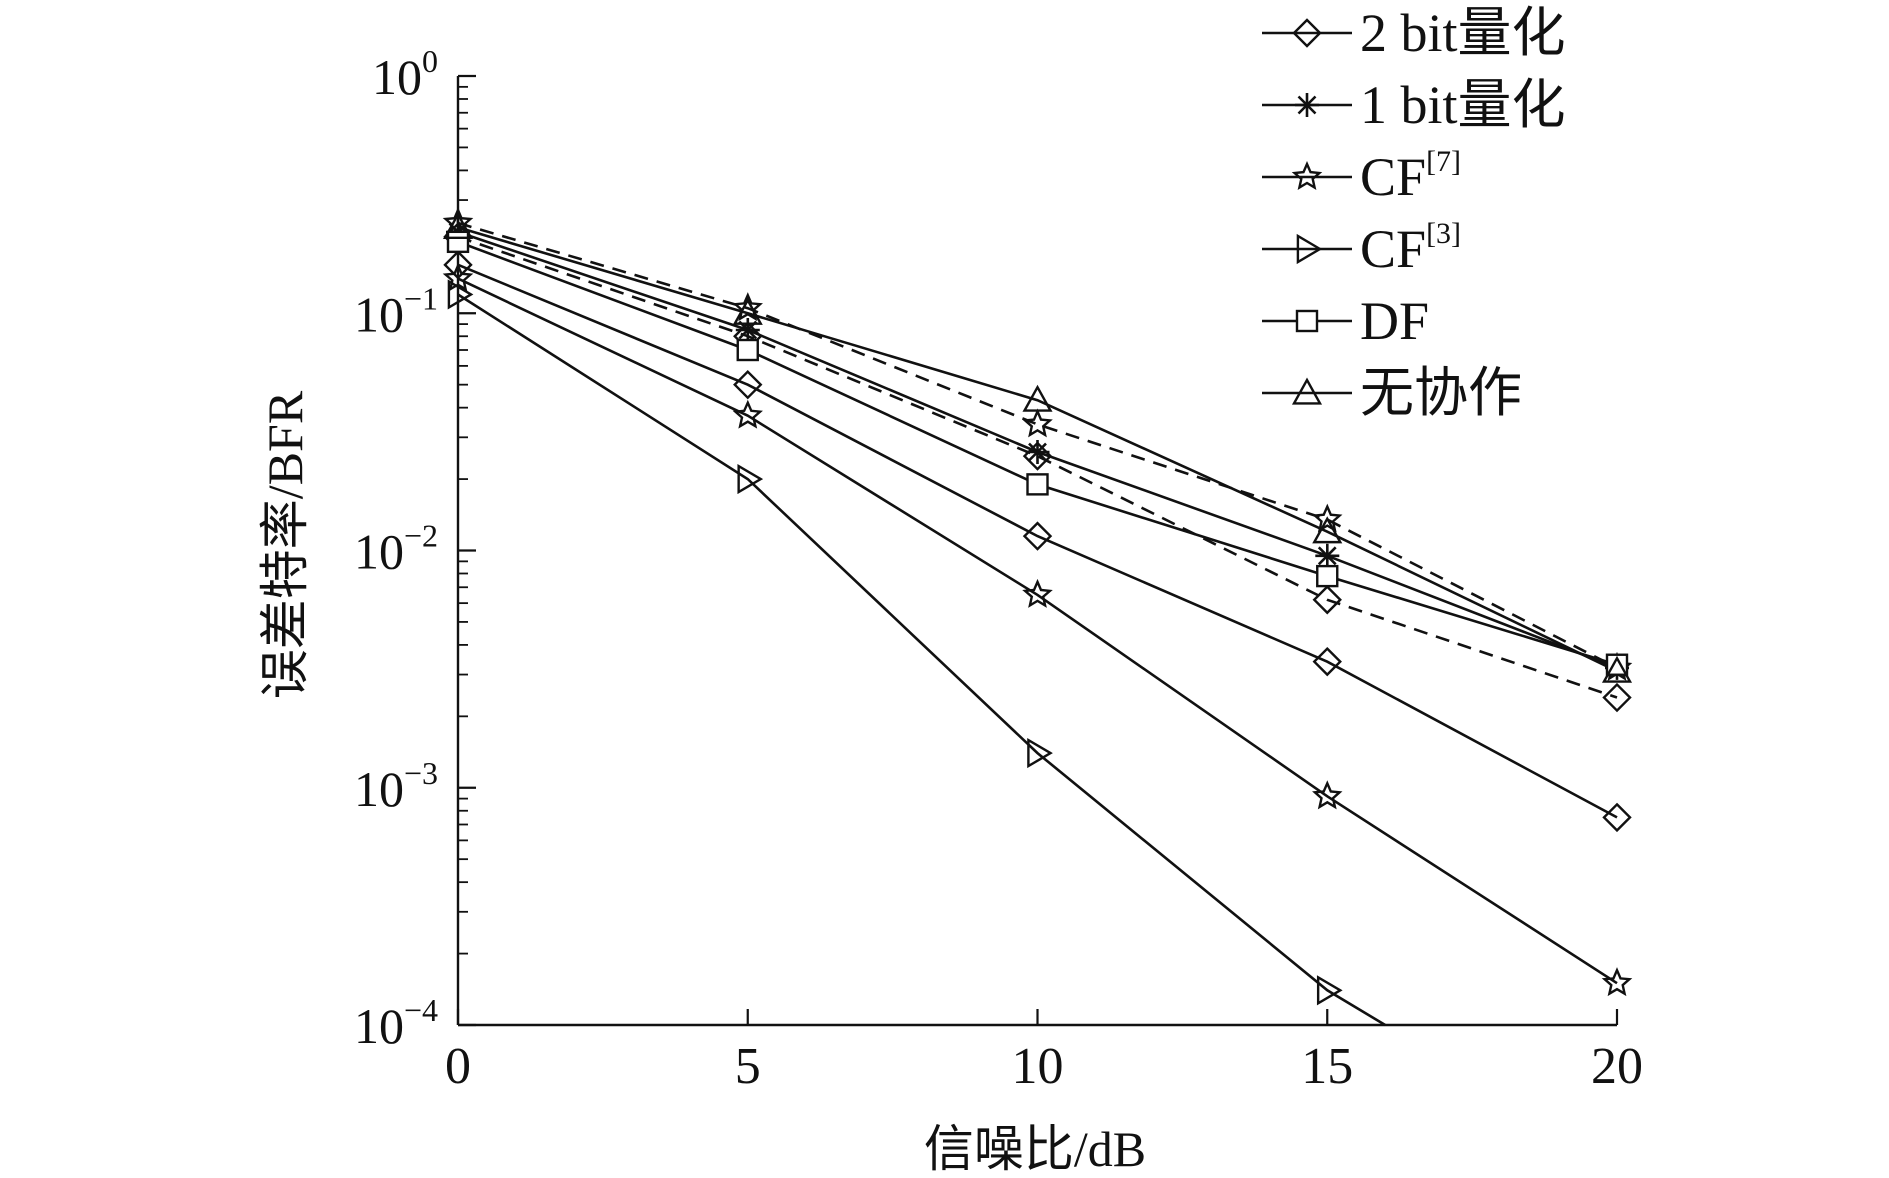  Describe the element at coordinates (1443, 161) in the screenshot. I see `legend-label-citation: [7]` at that location.